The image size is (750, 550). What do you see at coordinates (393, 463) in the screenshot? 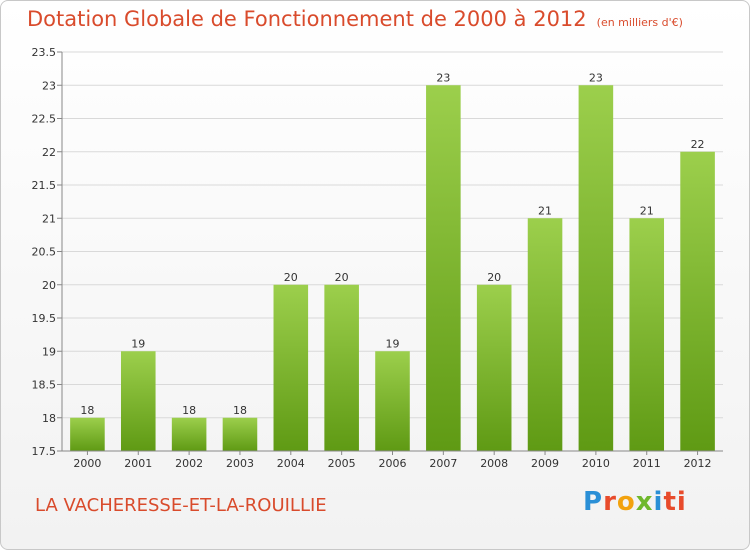
I see `x-tick-label: 2006` at bounding box center [393, 463].